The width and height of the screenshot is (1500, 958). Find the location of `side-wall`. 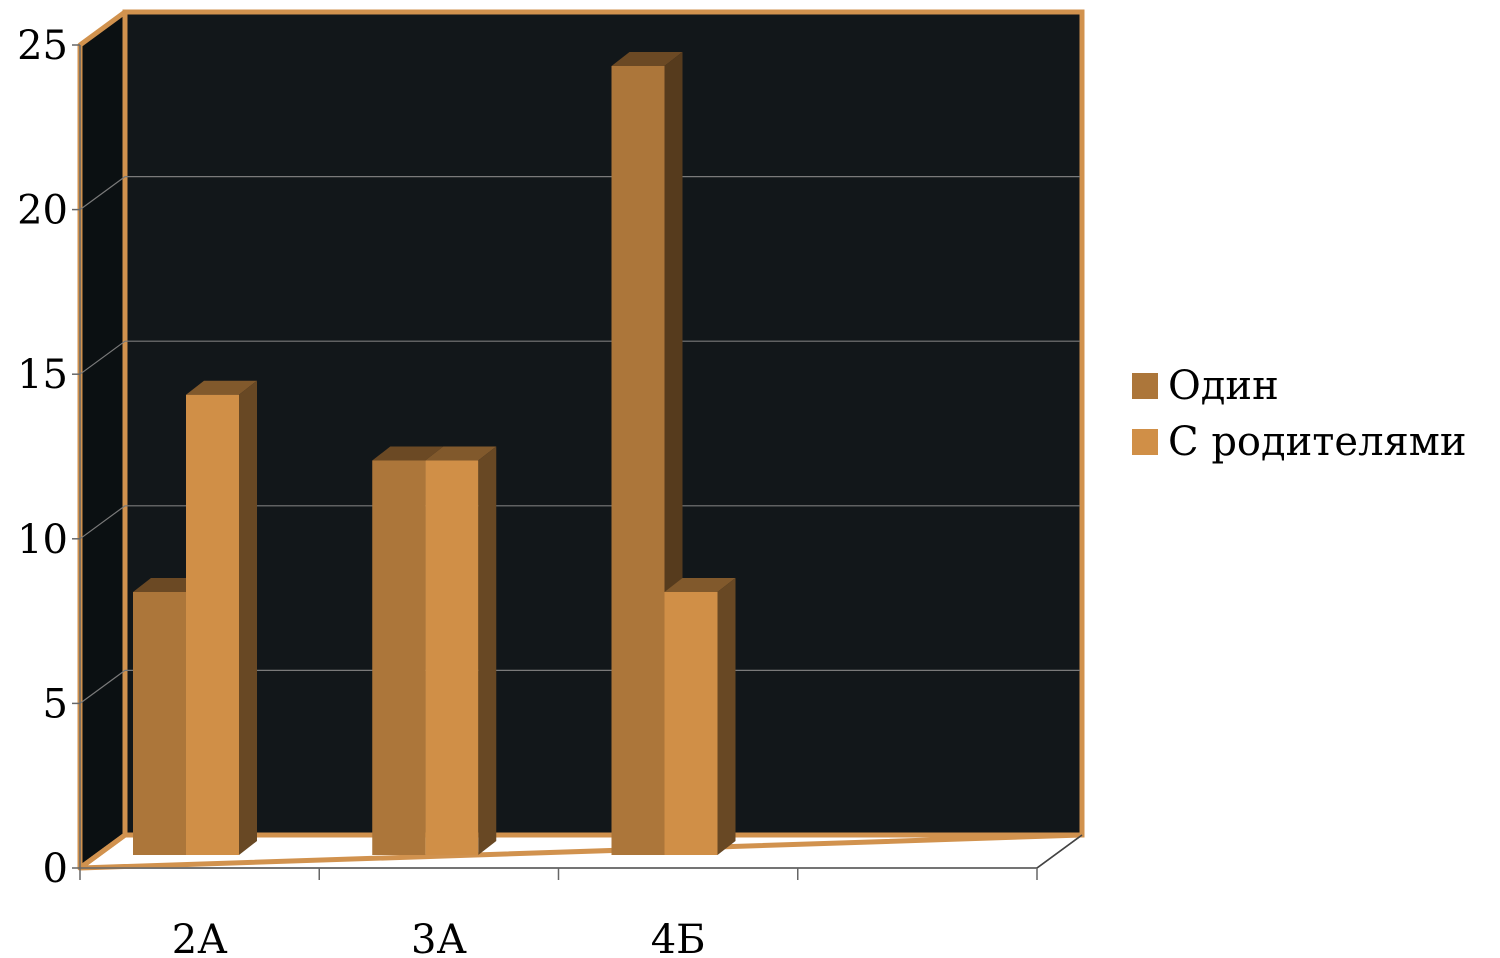

side-wall is located at coordinates (102, 440).